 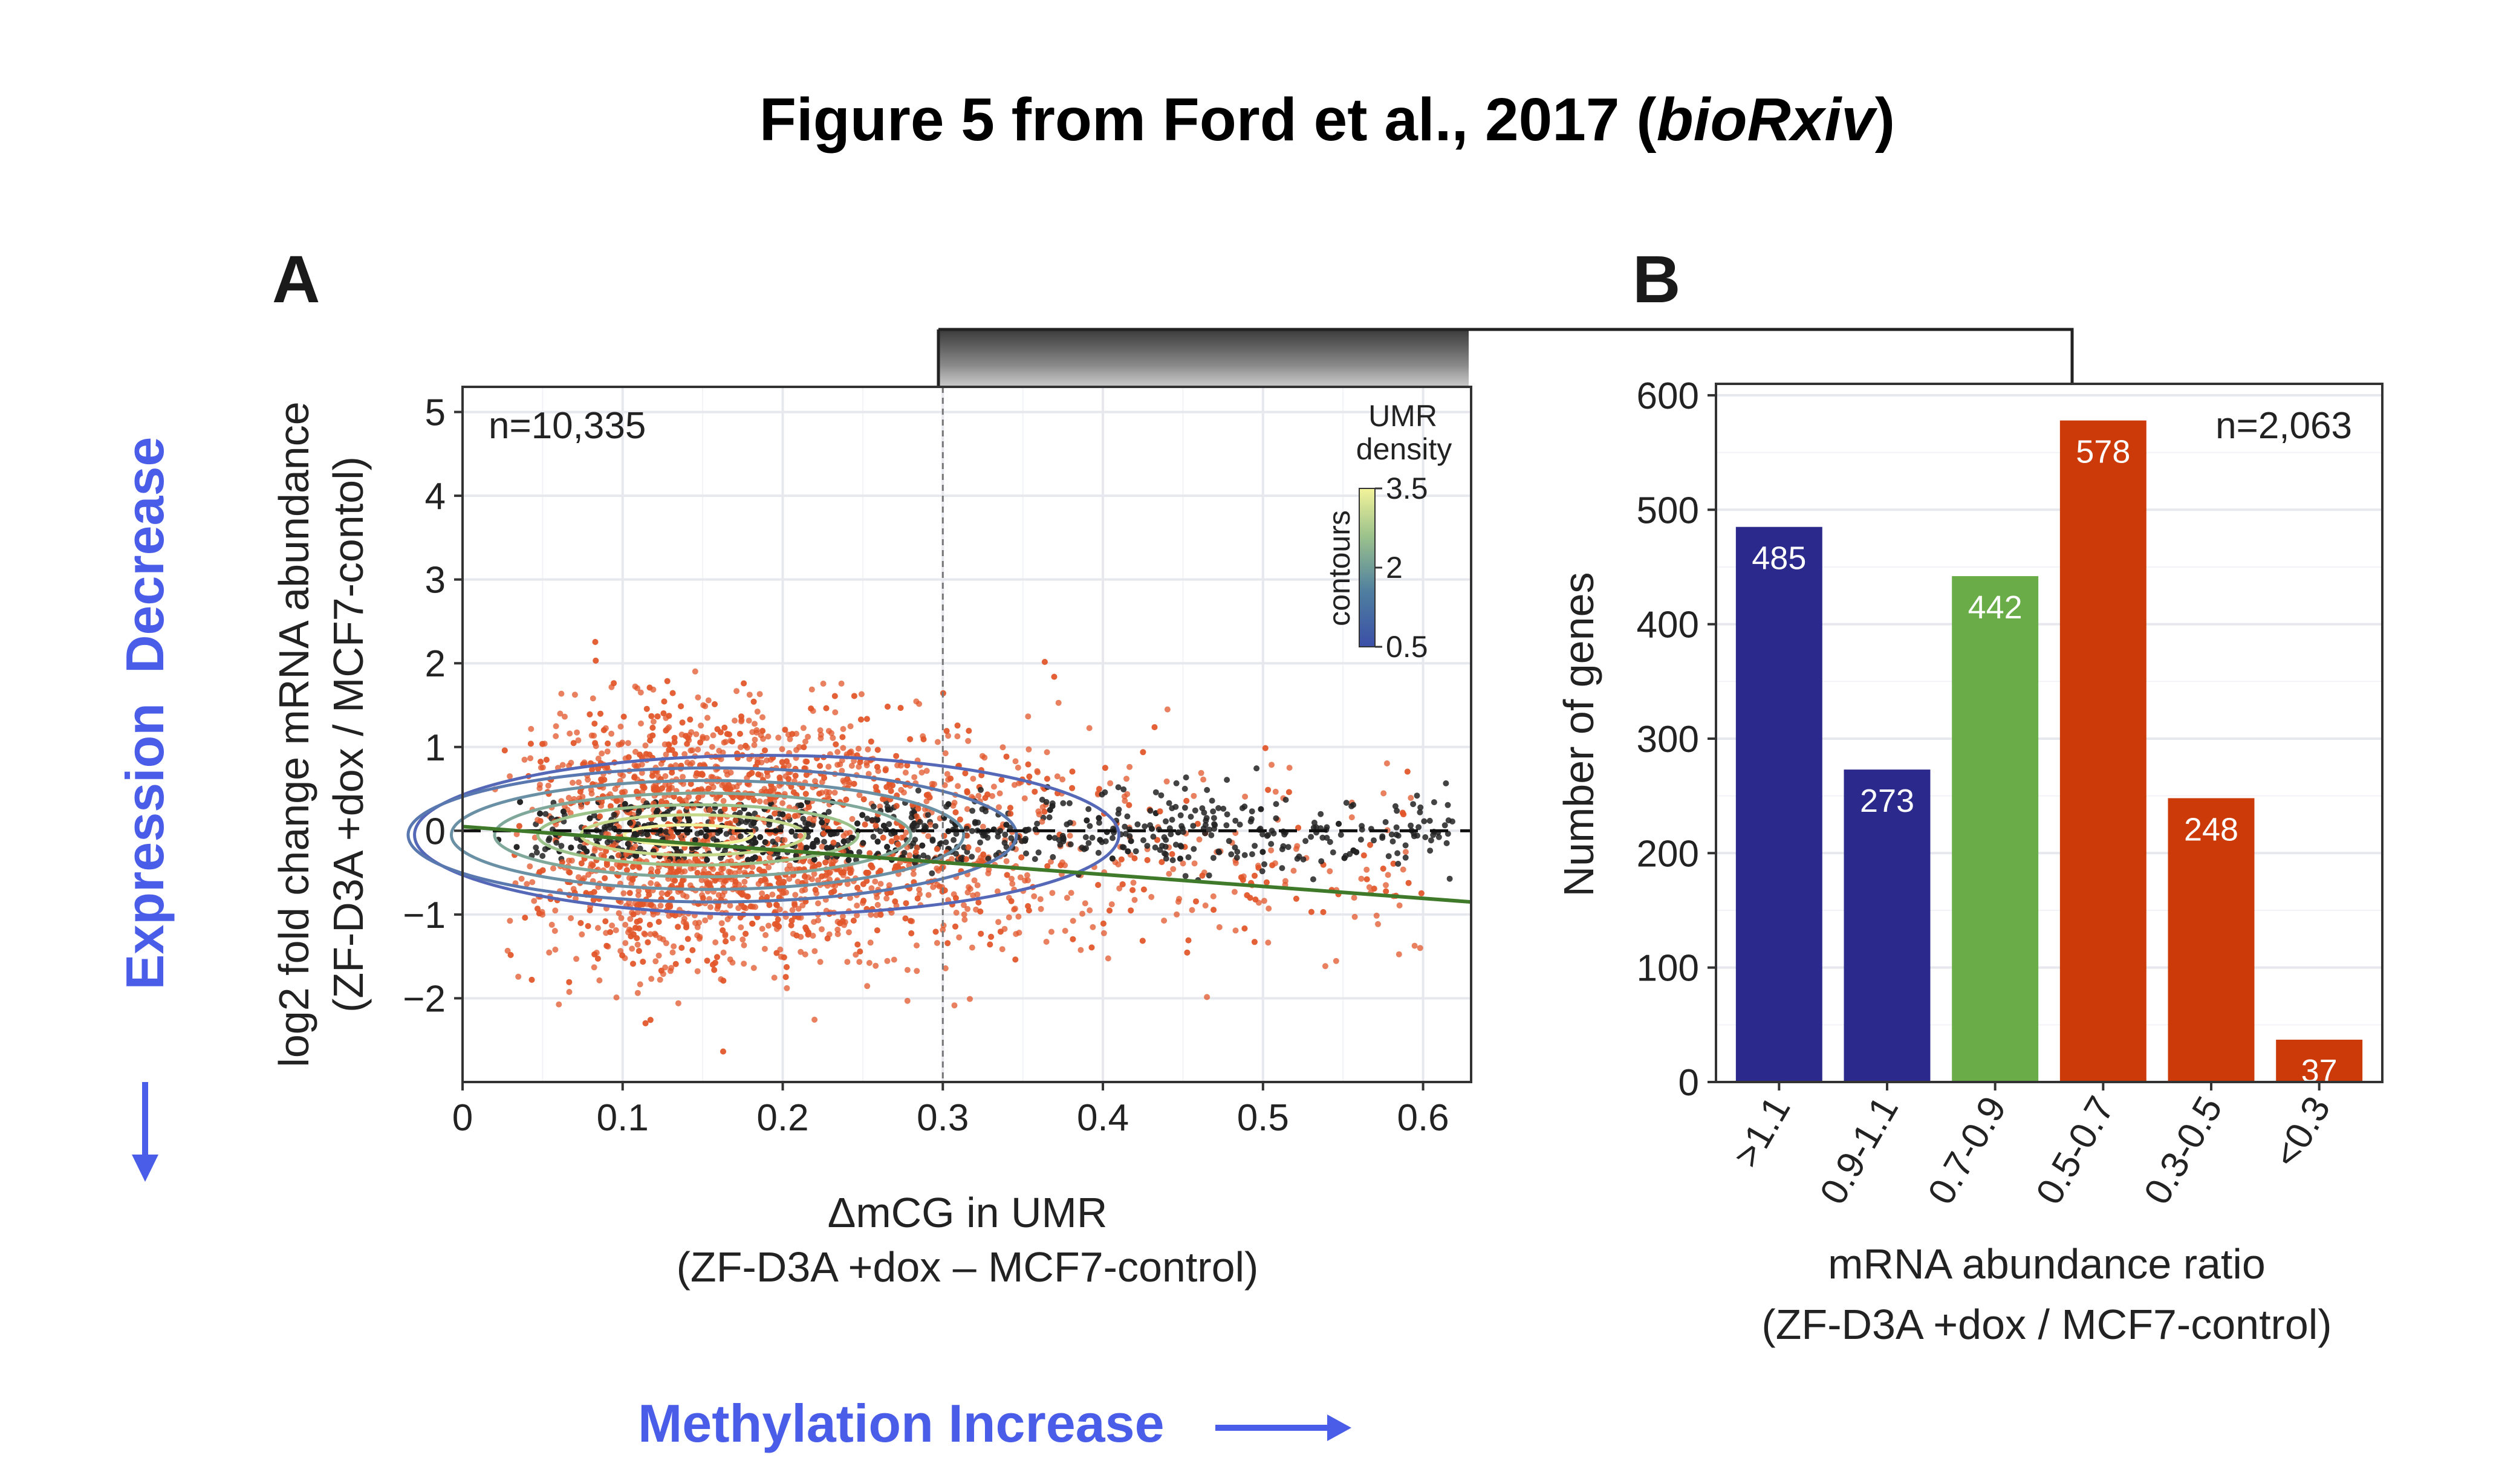 I want to click on panel-b-x-ticks: >1.1 0.9-1.1 0.7-0.9 0.5-0.7 0.3-0.5 <0.3, so click(x=2032, y=1146).